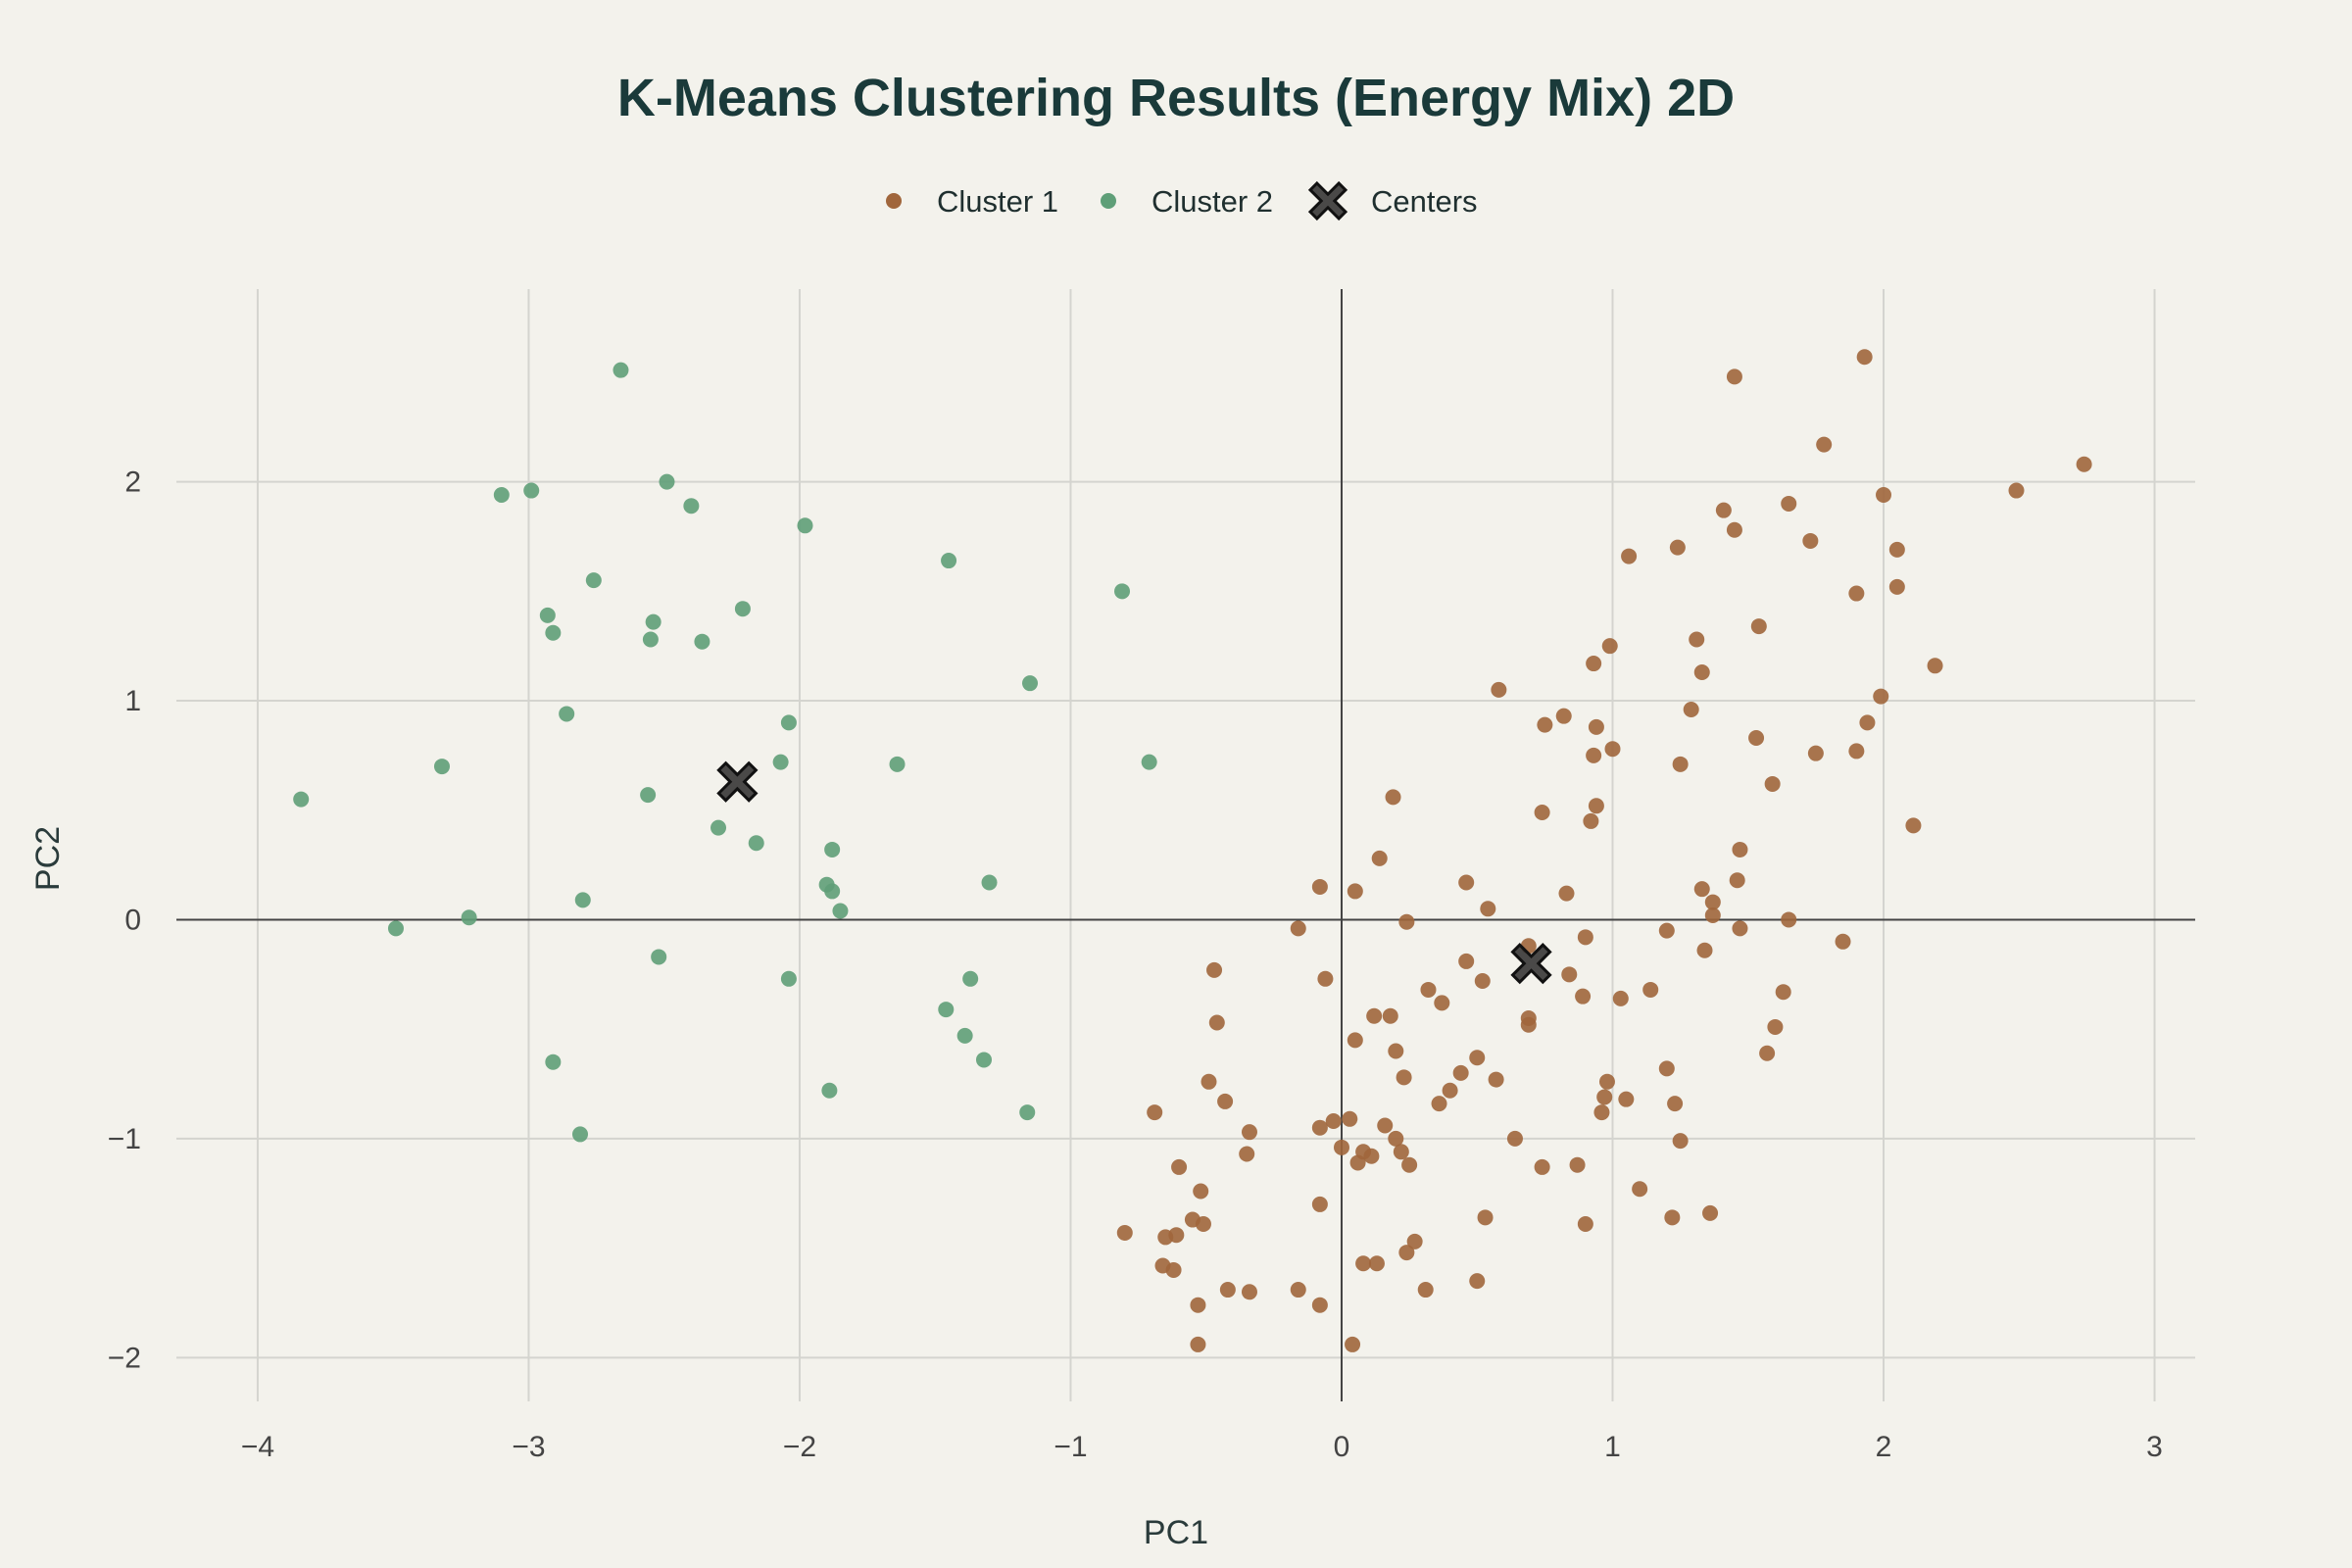 The image size is (2352, 1568). What do you see at coordinates (1187, 201) in the screenshot?
I see `legend-item-cluster-2: Cluster 2` at bounding box center [1187, 201].